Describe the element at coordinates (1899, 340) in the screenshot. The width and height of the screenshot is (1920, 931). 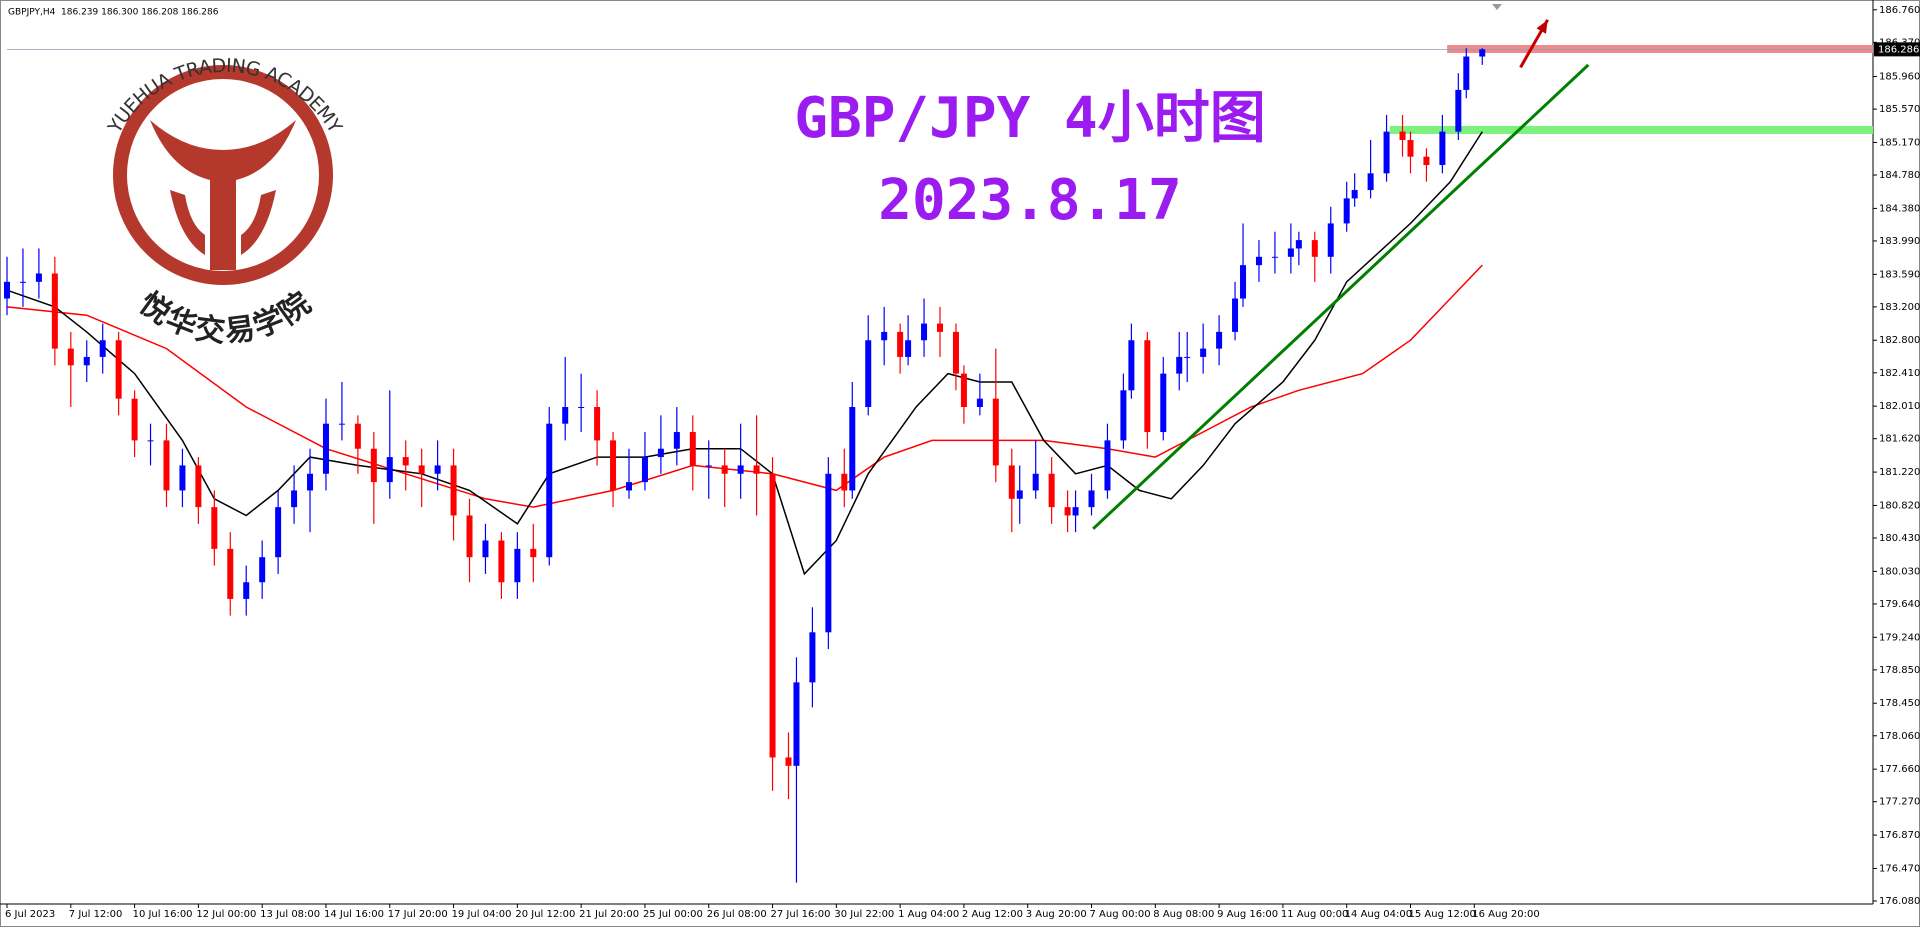
I see `y-tick-label: 182.800` at that location.